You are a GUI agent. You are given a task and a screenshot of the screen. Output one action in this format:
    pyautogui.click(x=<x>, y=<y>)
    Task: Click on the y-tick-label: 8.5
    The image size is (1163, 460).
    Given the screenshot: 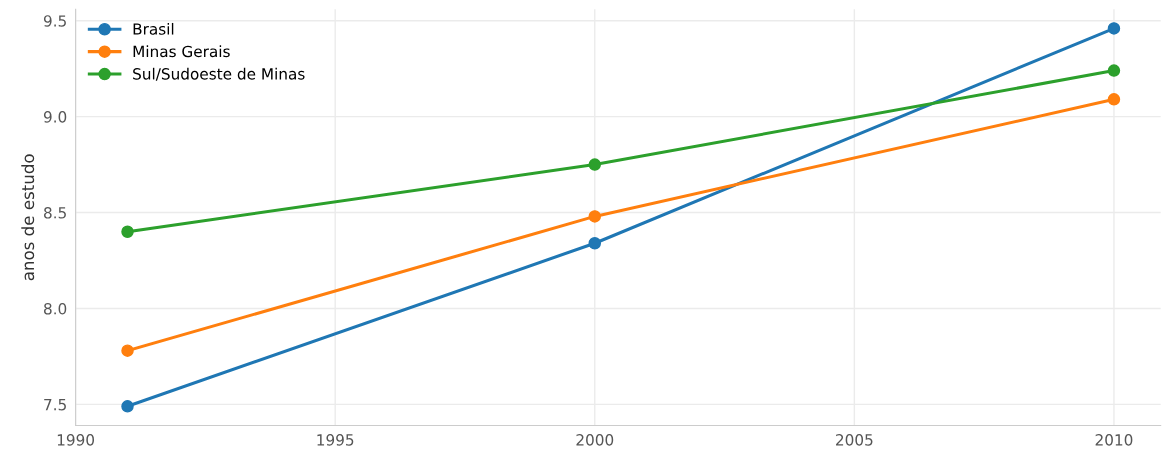 What is the action you would take?
    pyautogui.click(x=55, y=213)
    